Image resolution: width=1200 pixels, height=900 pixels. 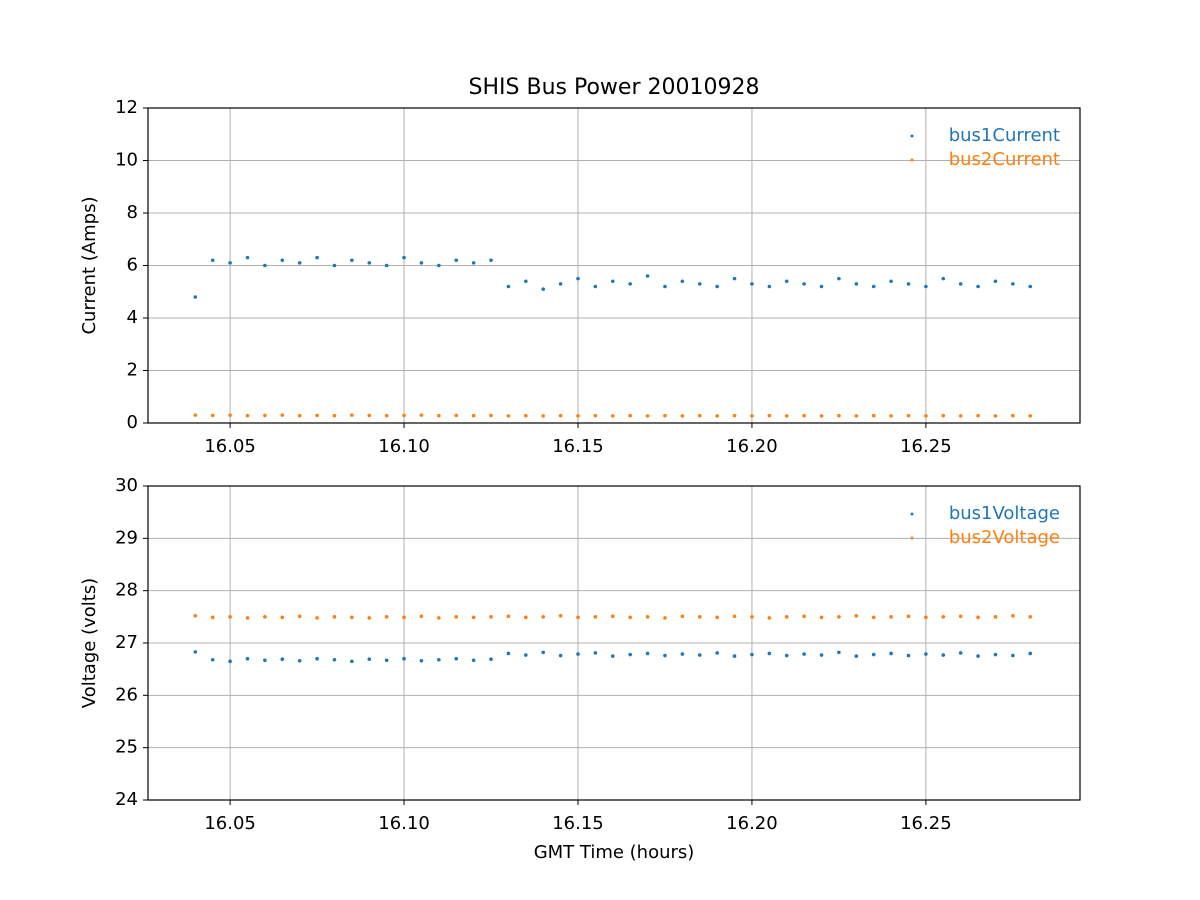 What do you see at coordinates (132, 265) in the screenshot?
I see `y-tick-label: 6` at bounding box center [132, 265].